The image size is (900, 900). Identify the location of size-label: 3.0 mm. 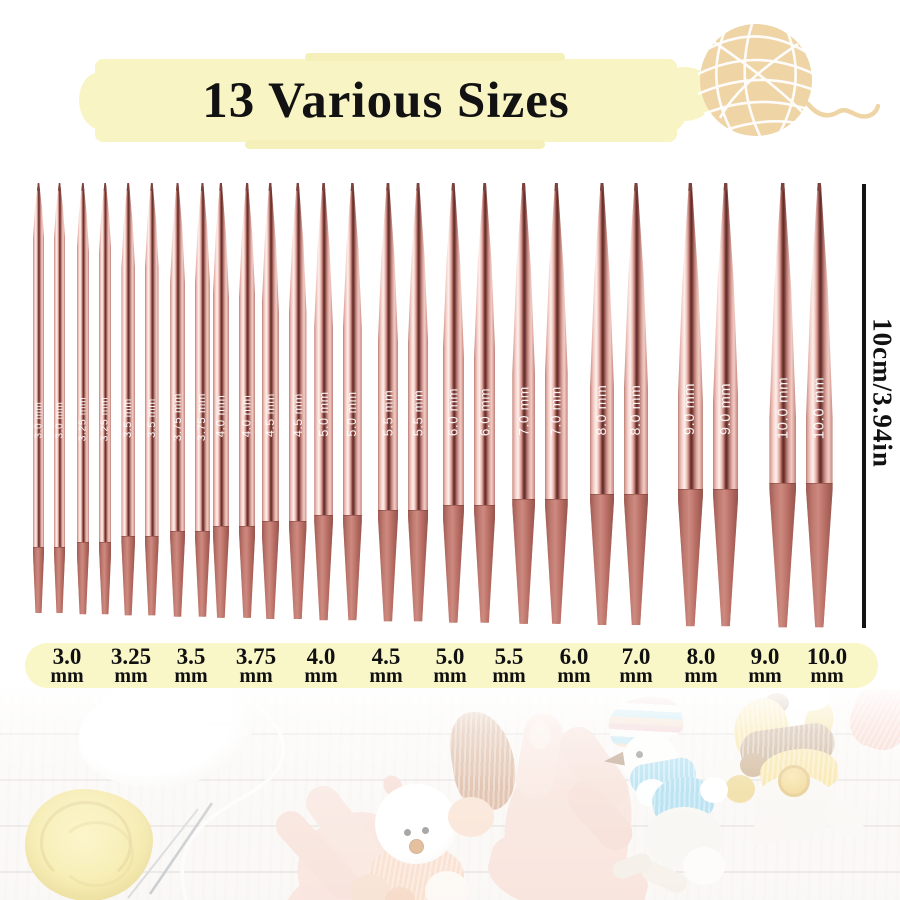
(67, 665).